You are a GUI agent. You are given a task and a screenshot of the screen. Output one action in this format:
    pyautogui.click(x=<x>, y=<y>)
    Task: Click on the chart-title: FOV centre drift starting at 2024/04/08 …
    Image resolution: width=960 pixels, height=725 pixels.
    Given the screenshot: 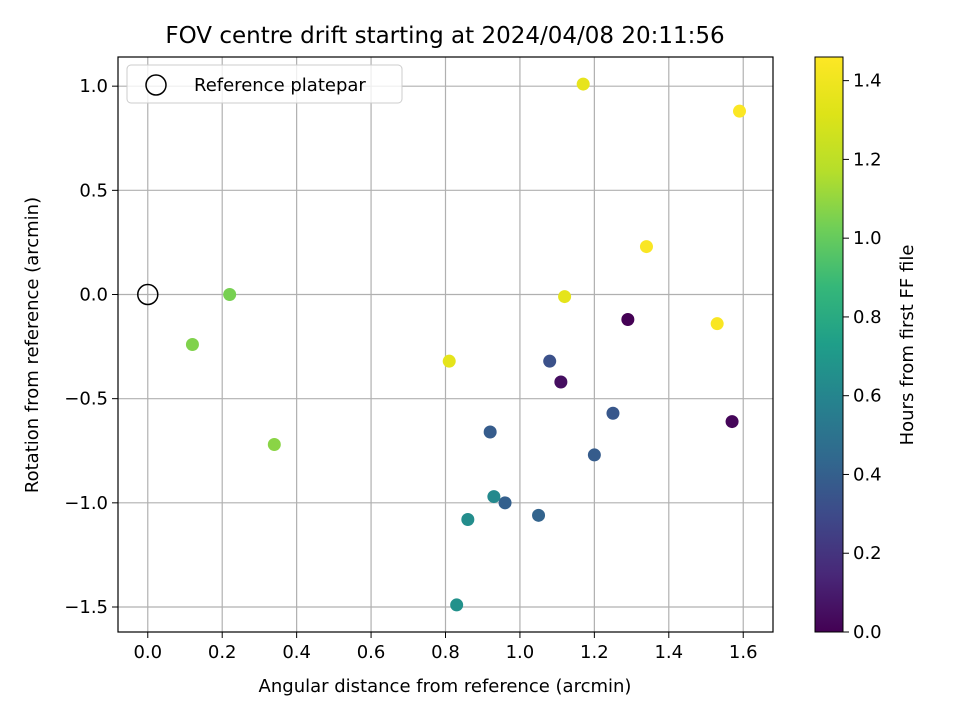 What is the action you would take?
    pyautogui.click(x=444, y=36)
    